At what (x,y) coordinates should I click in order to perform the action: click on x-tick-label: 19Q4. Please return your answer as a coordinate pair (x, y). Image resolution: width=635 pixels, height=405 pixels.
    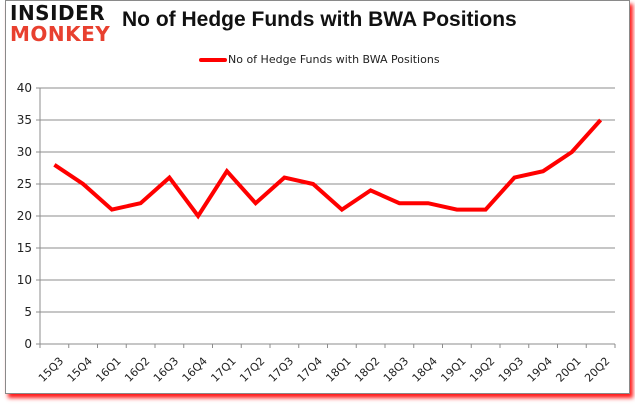
    Looking at the image, I should click on (540, 370).